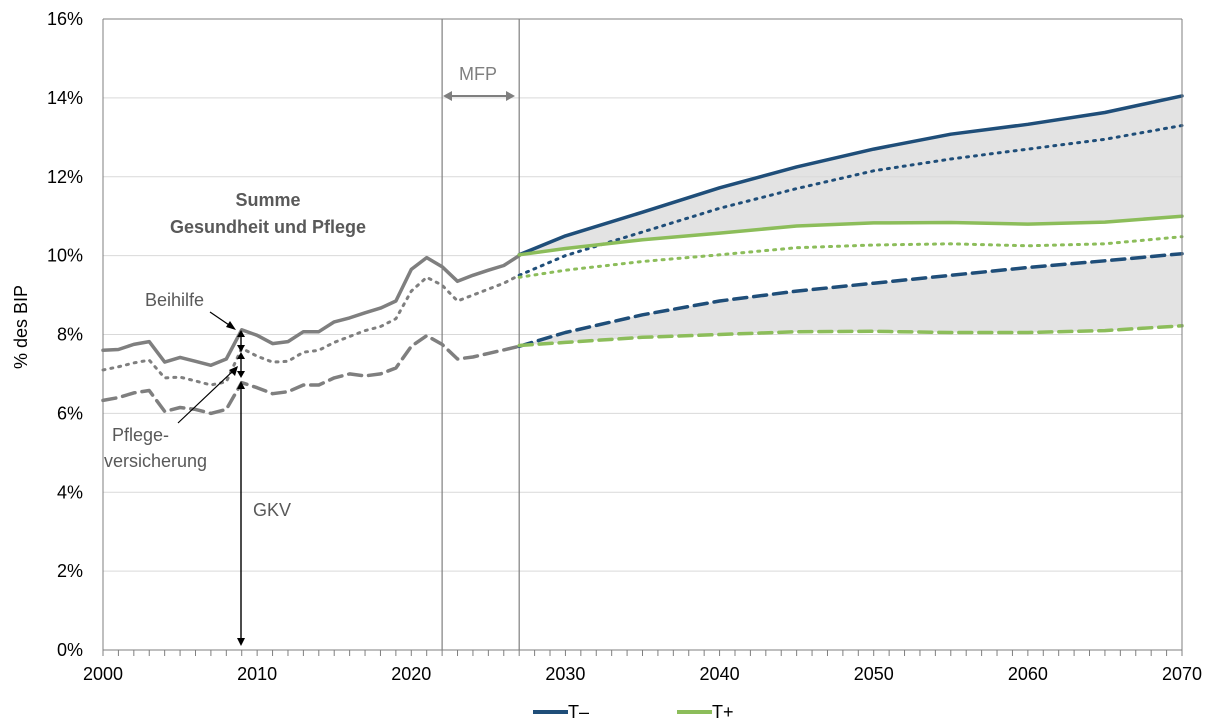 This screenshot has width=1211, height=722. I want to click on beihilfe-annotation: Beihilfe, so click(190, 310).